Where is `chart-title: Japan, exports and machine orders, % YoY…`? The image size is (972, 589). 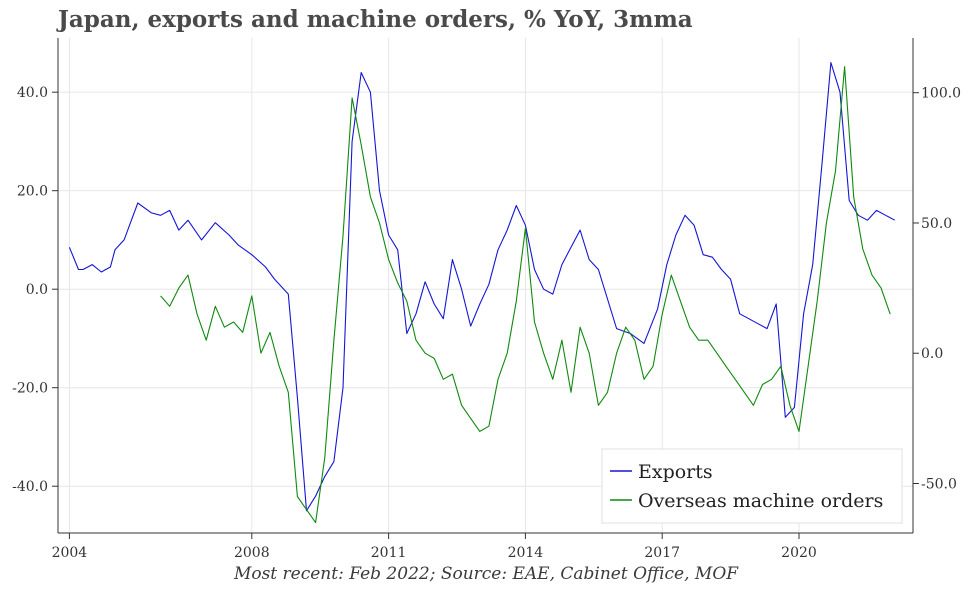 chart-title: Japan, exports and machine orders, % YoY… is located at coordinates (375, 19).